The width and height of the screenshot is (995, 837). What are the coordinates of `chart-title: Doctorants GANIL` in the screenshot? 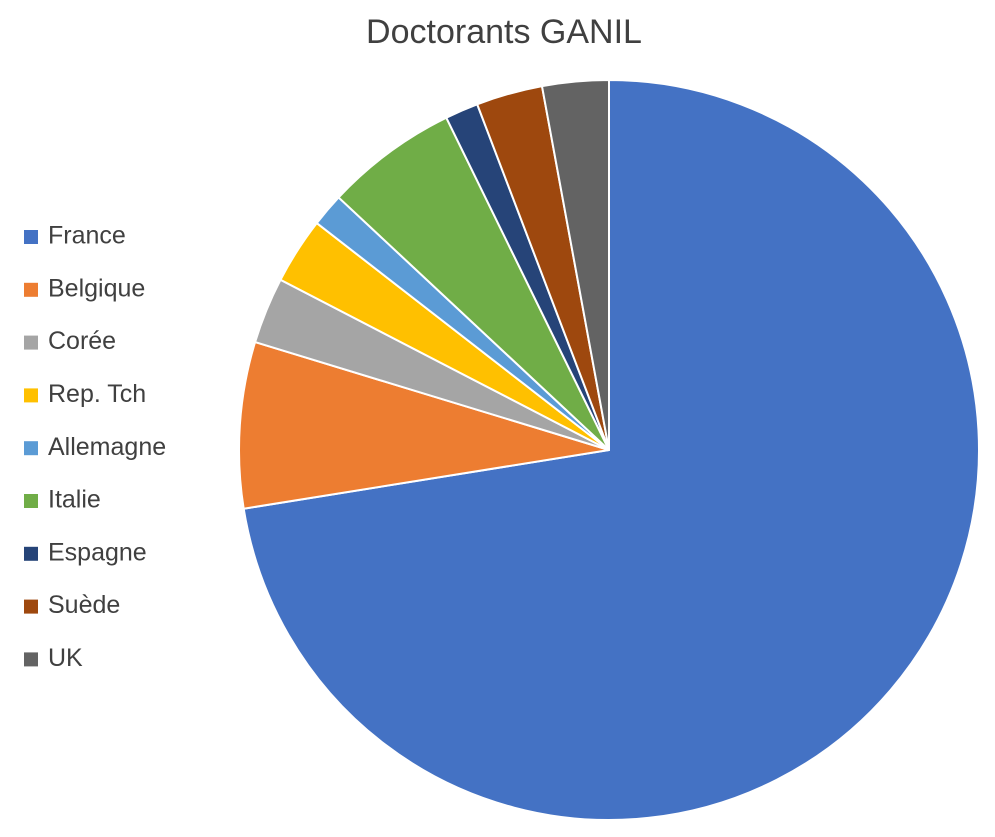 It's located at (504, 32).